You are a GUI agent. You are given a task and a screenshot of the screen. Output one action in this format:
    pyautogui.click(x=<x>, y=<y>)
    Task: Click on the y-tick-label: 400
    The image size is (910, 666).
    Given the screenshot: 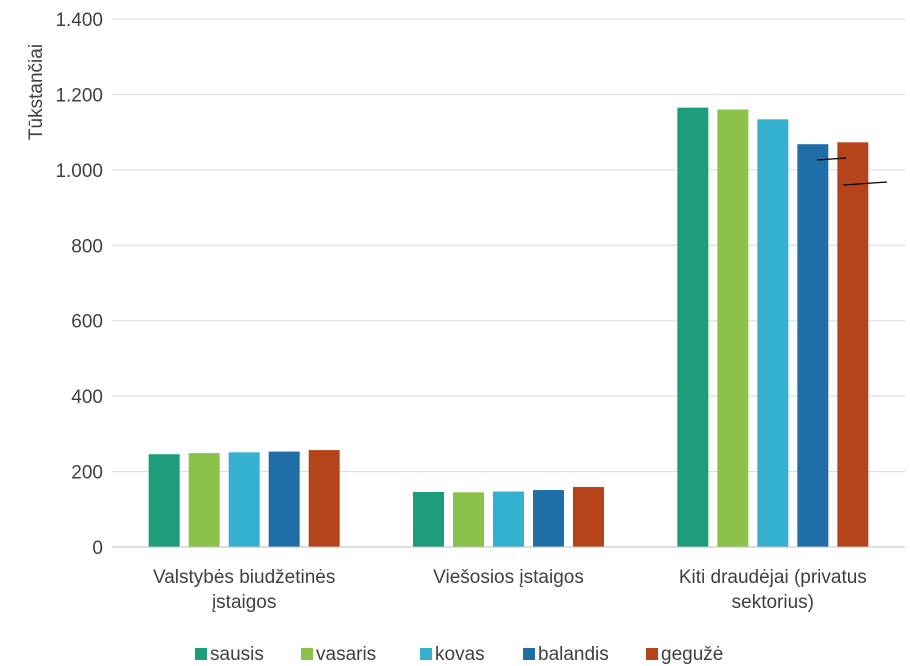 What is the action you would take?
    pyautogui.click(x=87, y=397)
    